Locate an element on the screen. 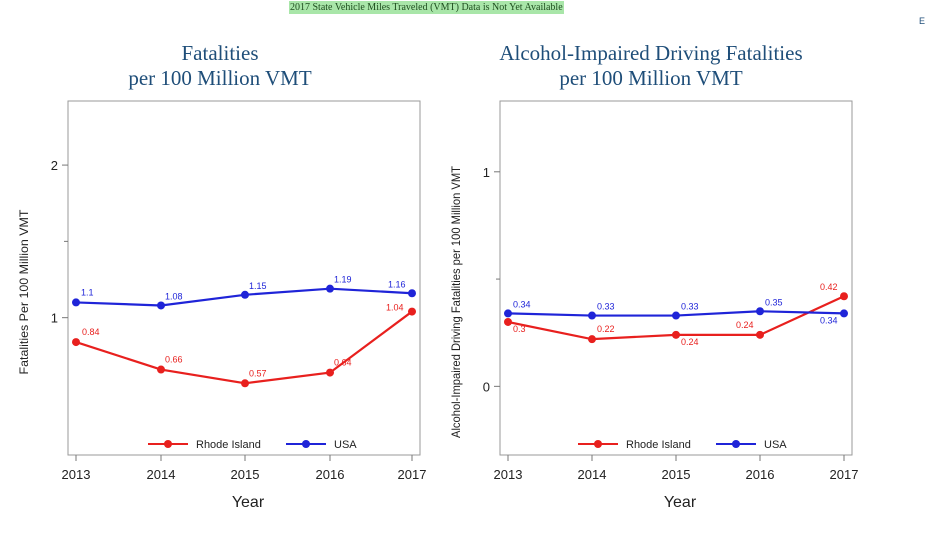  data-label: 0.3 is located at coordinates (519, 329).